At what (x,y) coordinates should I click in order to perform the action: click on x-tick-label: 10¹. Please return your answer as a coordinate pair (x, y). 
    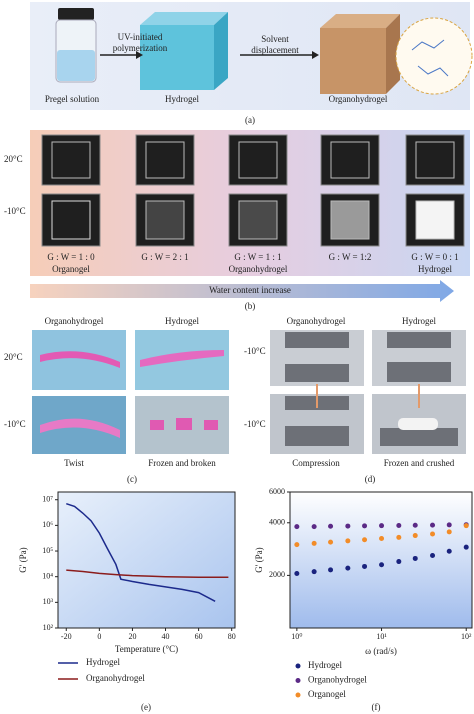
    Looking at the image, I should click on (381, 636).